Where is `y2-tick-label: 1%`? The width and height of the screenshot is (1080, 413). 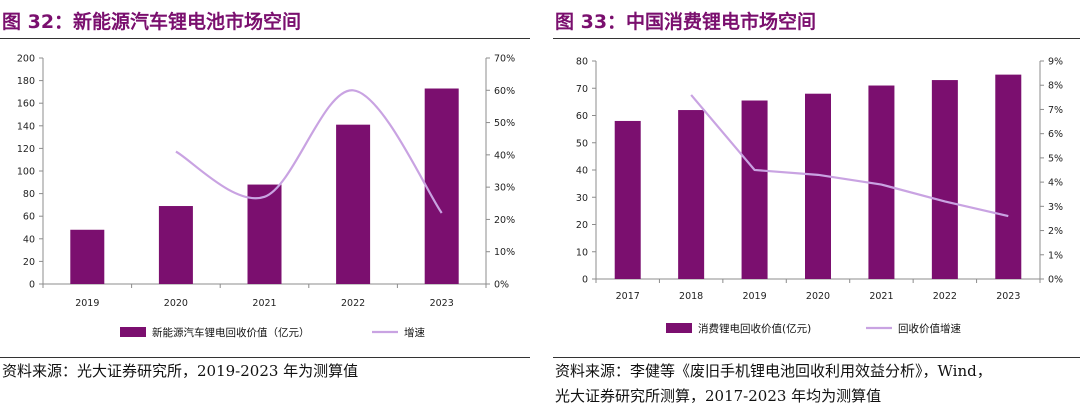
y2-tick-label: 1% is located at coordinates (1055, 255).